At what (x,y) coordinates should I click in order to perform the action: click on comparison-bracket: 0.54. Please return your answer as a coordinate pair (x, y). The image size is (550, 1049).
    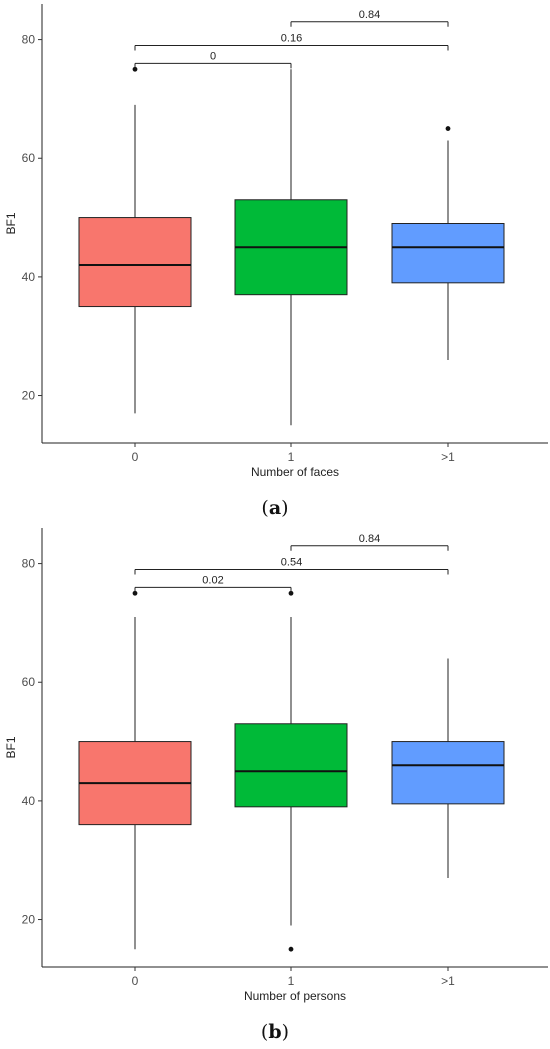
    Looking at the image, I should click on (291, 566).